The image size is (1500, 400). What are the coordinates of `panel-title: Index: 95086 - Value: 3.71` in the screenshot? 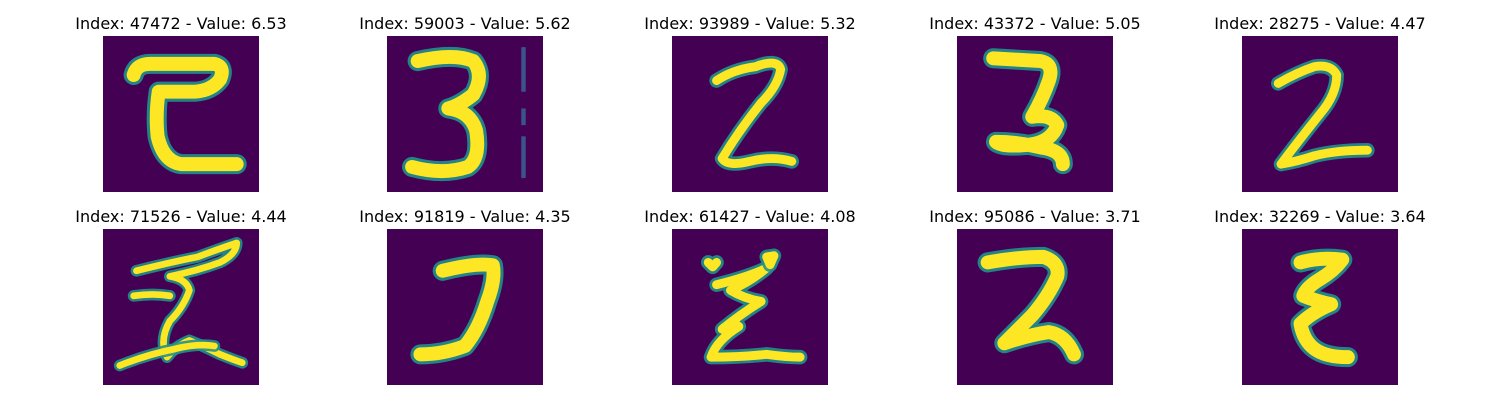 It's located at (1035, 216).